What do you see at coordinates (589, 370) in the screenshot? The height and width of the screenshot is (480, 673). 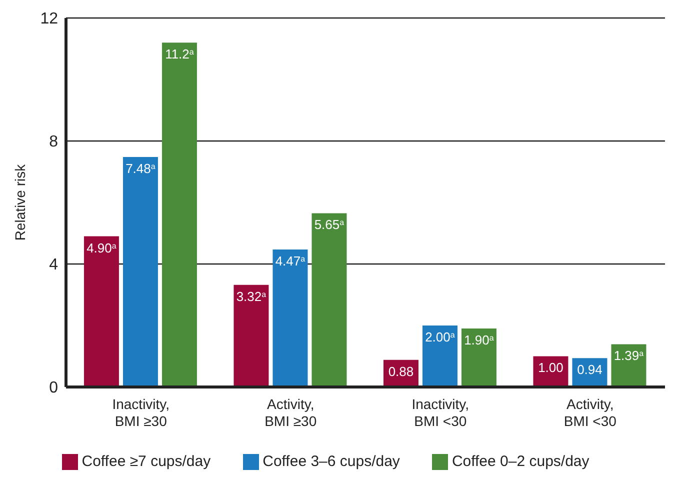 I see `data-label: 0.94` at bounding box center [589, 370].